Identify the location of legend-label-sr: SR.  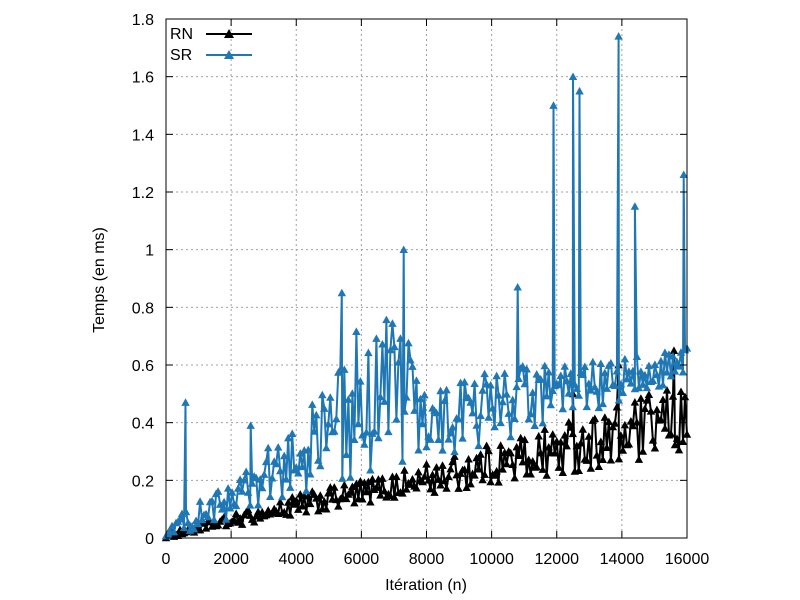
(181, 55).